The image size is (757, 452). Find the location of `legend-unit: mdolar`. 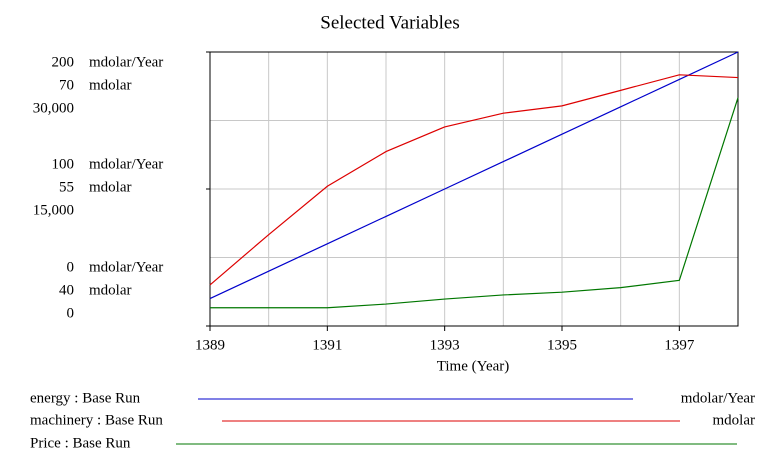

legend-unit: mdolar is located at coordinates (734, 420).